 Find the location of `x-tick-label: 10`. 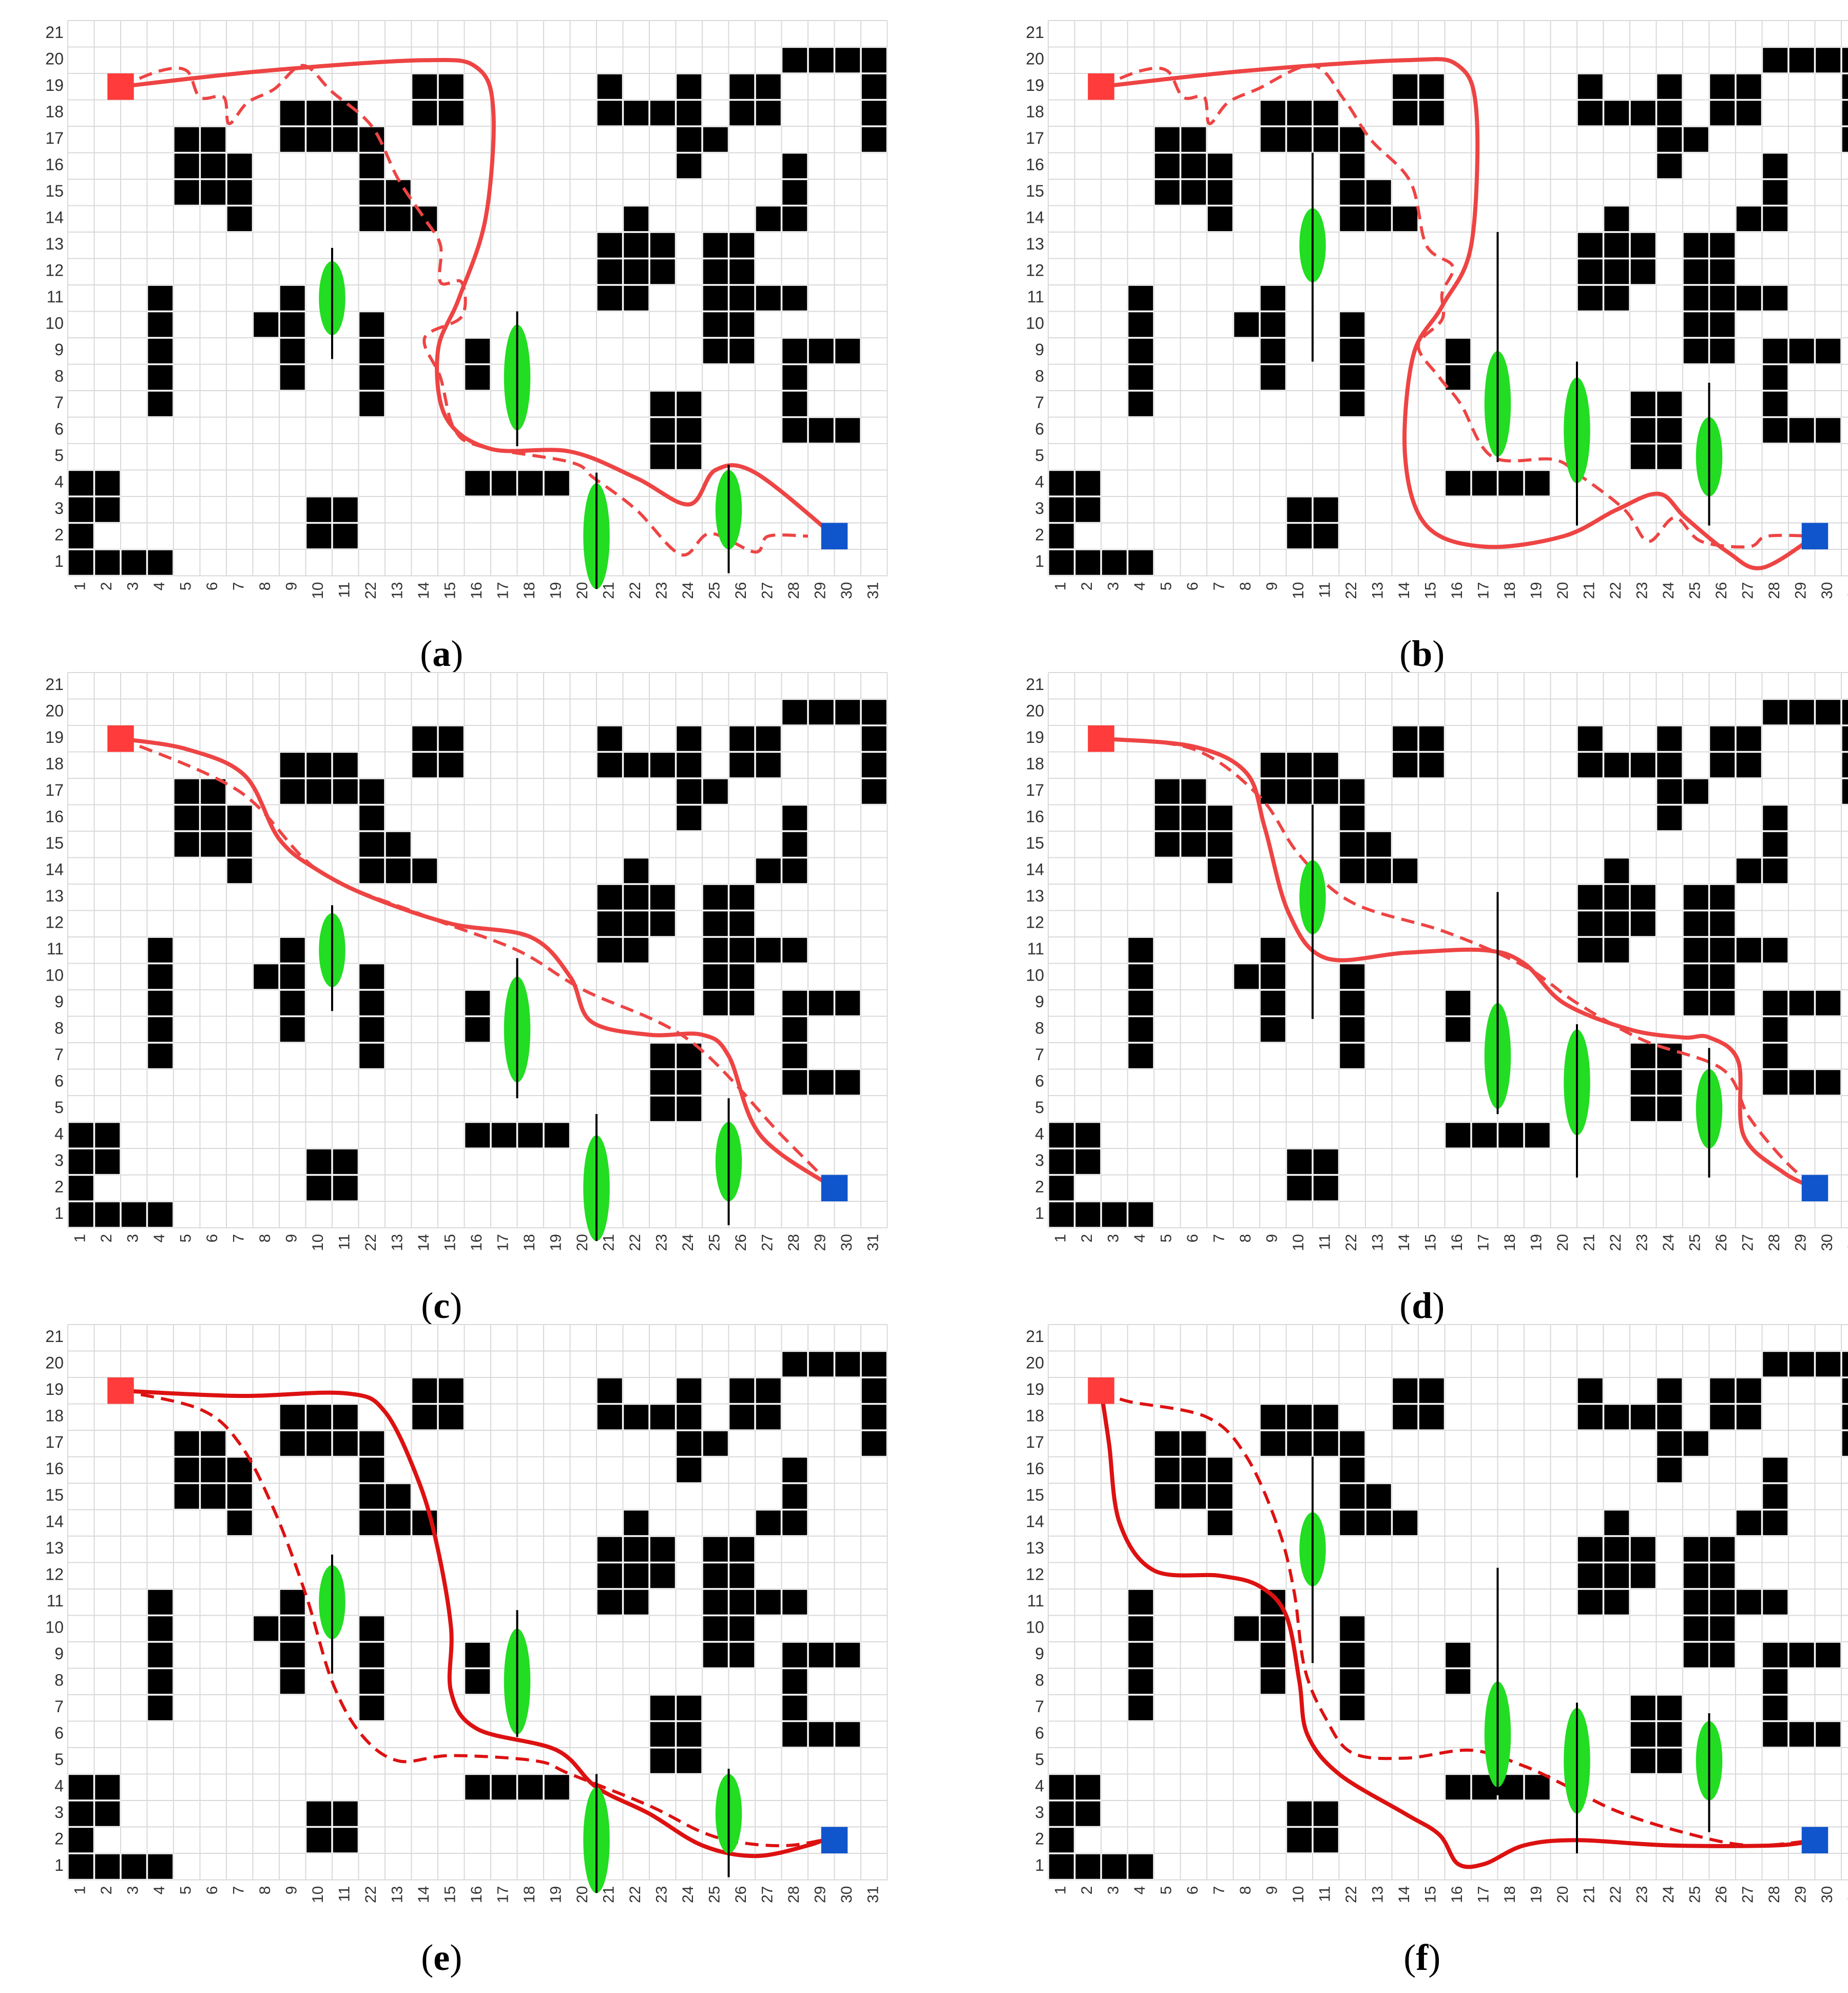

x-tick-label: 10 is located at coordinates (1298, 591).